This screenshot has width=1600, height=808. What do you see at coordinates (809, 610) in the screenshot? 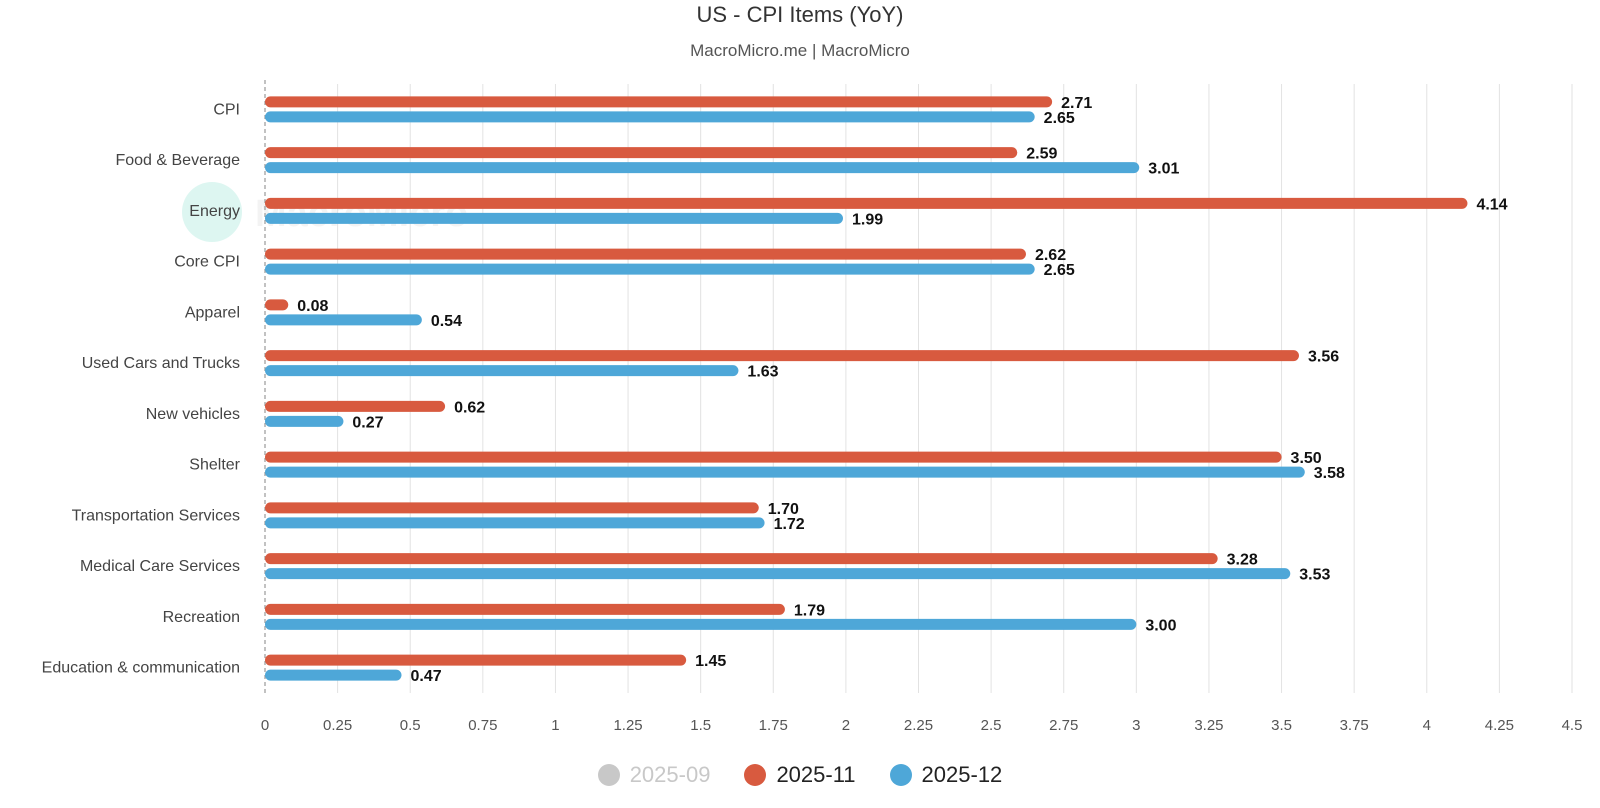
I see `data-label: 1.79` at bounding box center [809, 610].